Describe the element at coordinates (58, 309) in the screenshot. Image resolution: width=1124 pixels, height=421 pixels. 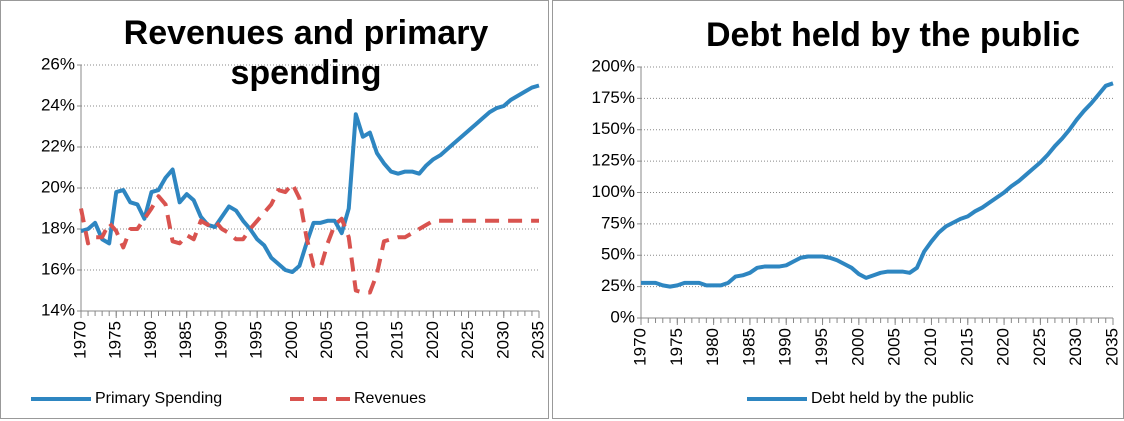
I see `y-tick-label: 14%` at that location.